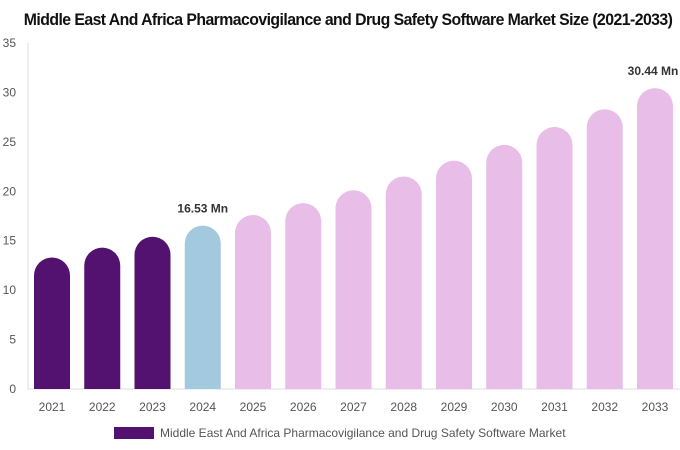 This screenshot has height=450, width=680. I want to click on x-tick-label: 2023, so click(152, 407).